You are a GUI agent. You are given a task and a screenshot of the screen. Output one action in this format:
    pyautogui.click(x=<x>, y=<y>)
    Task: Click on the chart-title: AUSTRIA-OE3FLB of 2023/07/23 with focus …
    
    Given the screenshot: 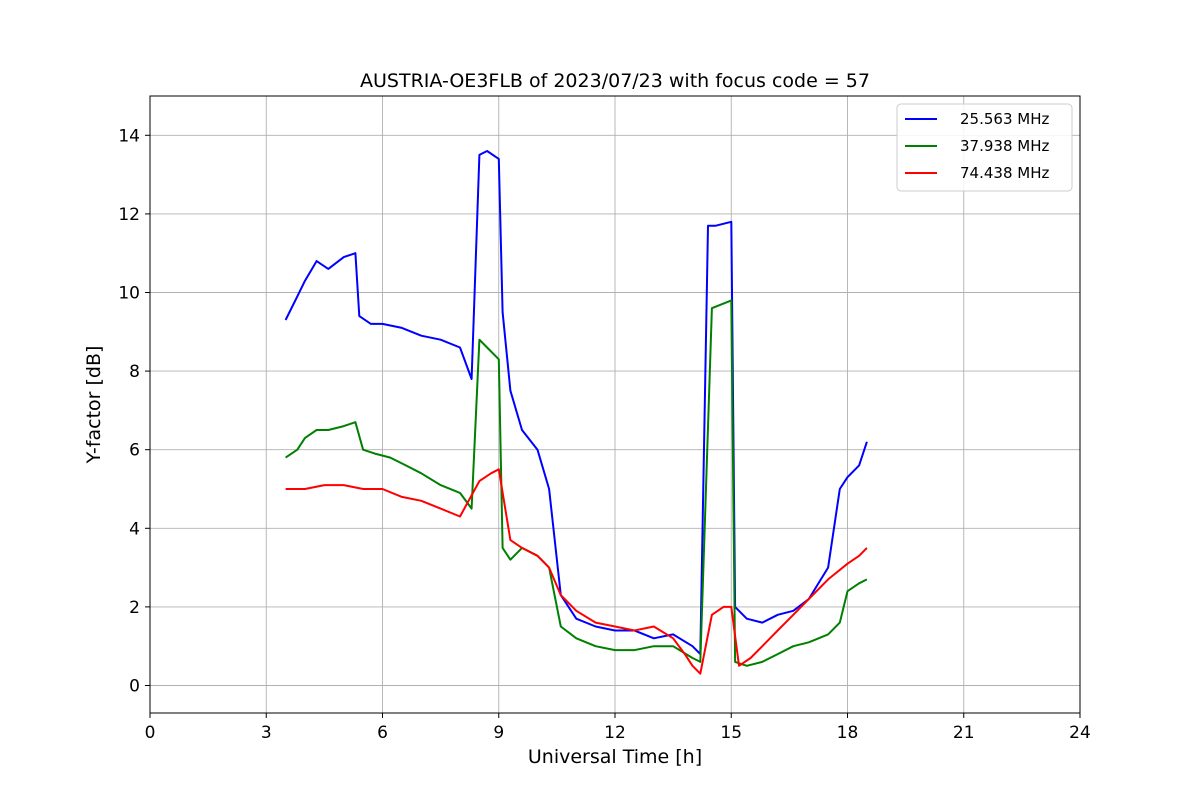 What is the action you would take?
    pyautogui.click(x=615, y=81)
    